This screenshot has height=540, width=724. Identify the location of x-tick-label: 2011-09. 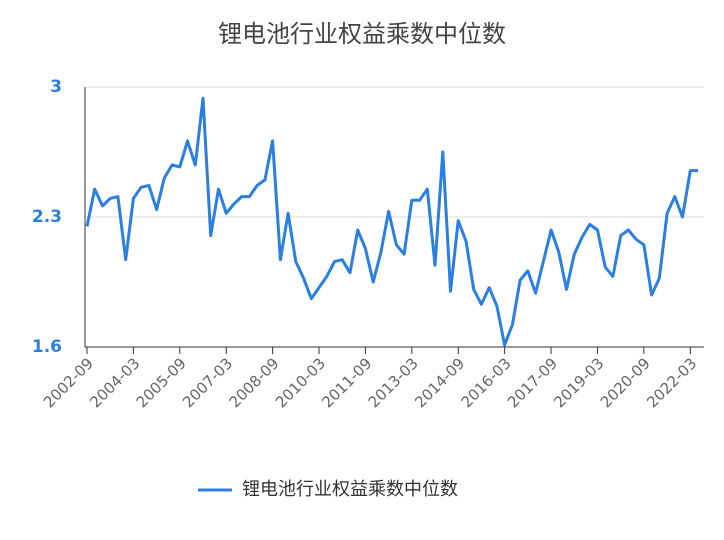
(346, 382).